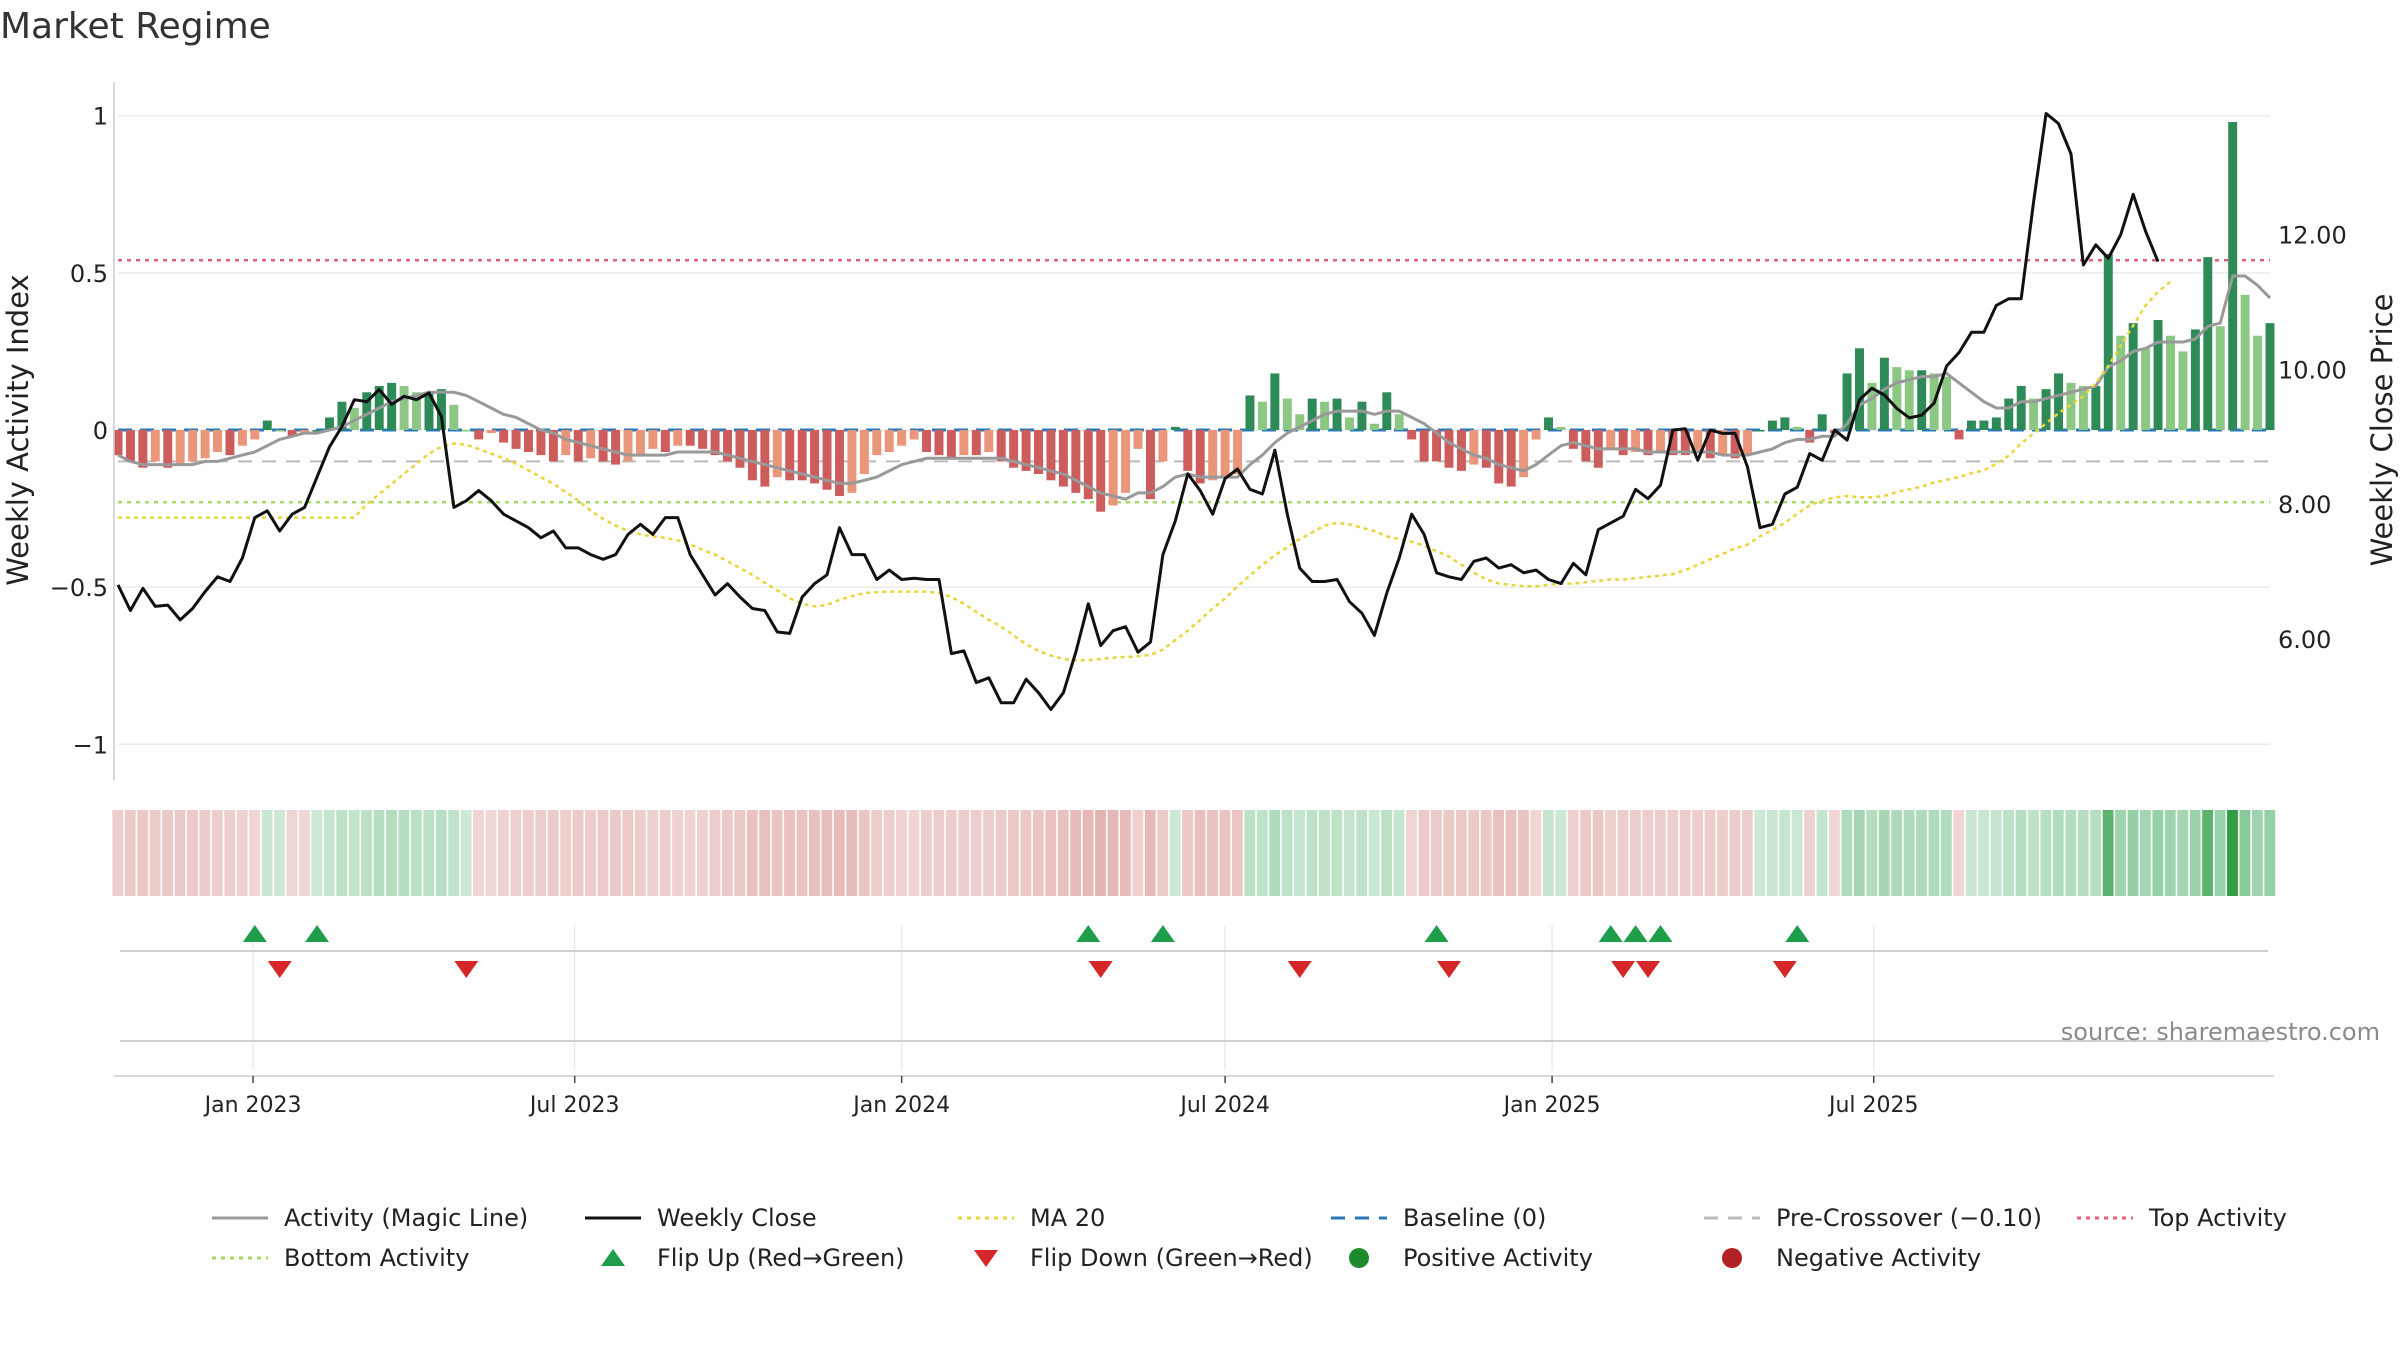 This screenshot has width=2400, height=1350. Describe the element at coordinates (1194, 853) in the screenshot. I see `activity-heat-strip` at that location.